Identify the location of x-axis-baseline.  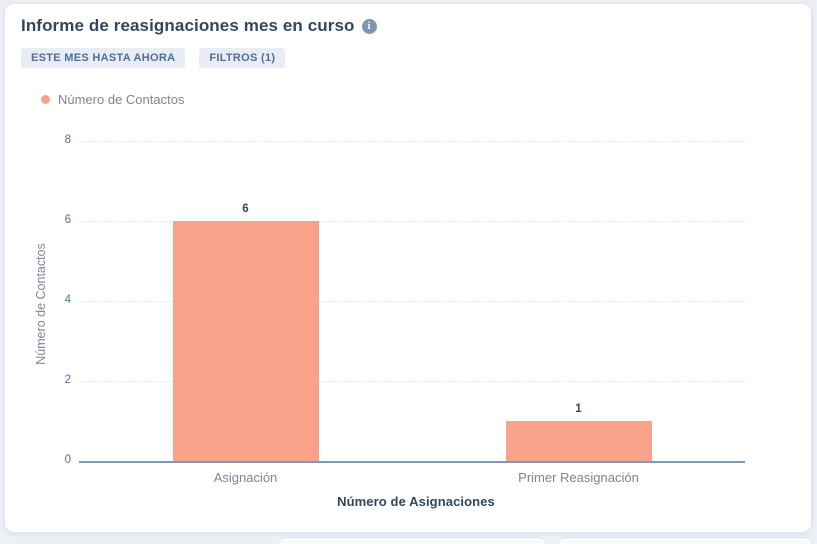
(412, 462).